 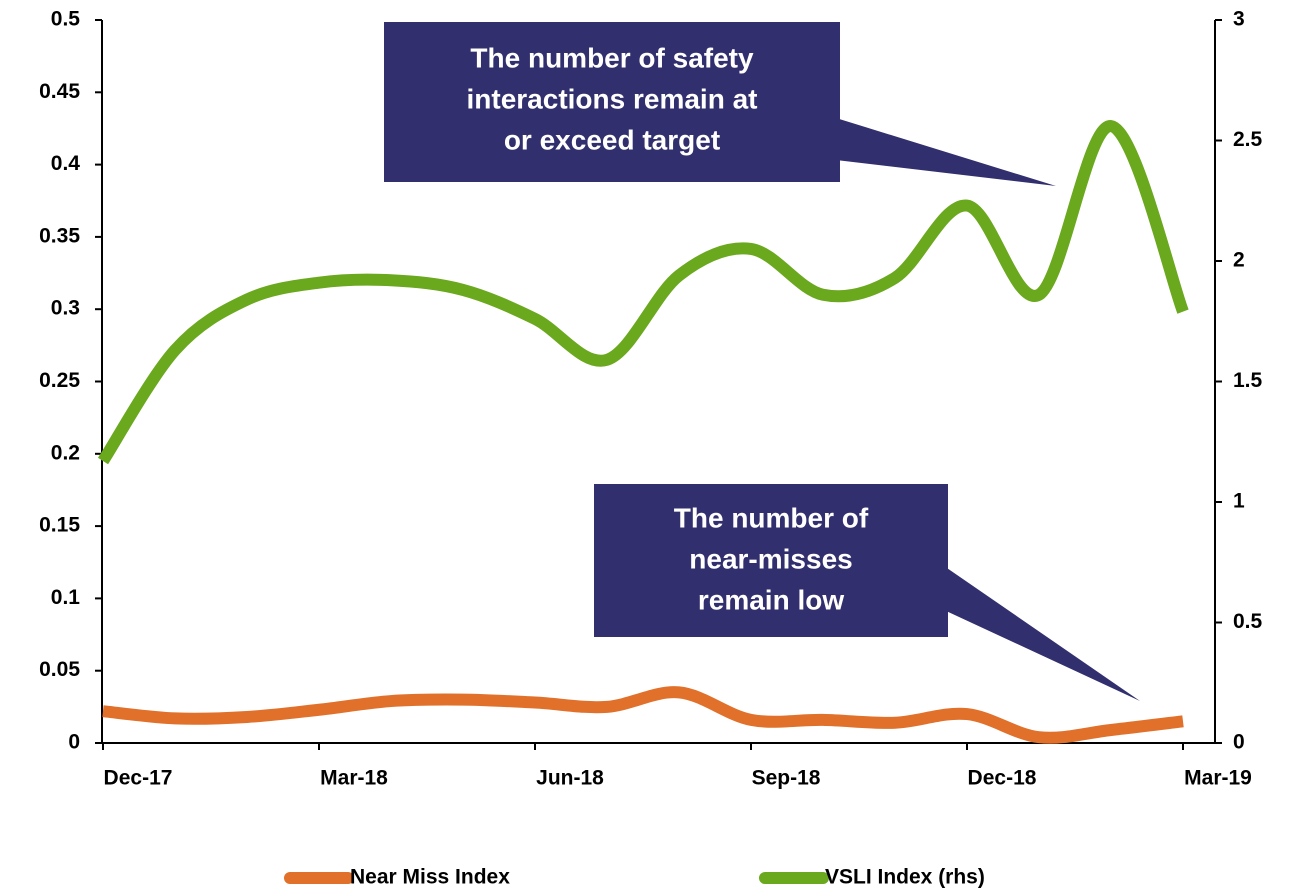 I want to click on annotation-text: interactions remain at, so click(x=612, y=98).